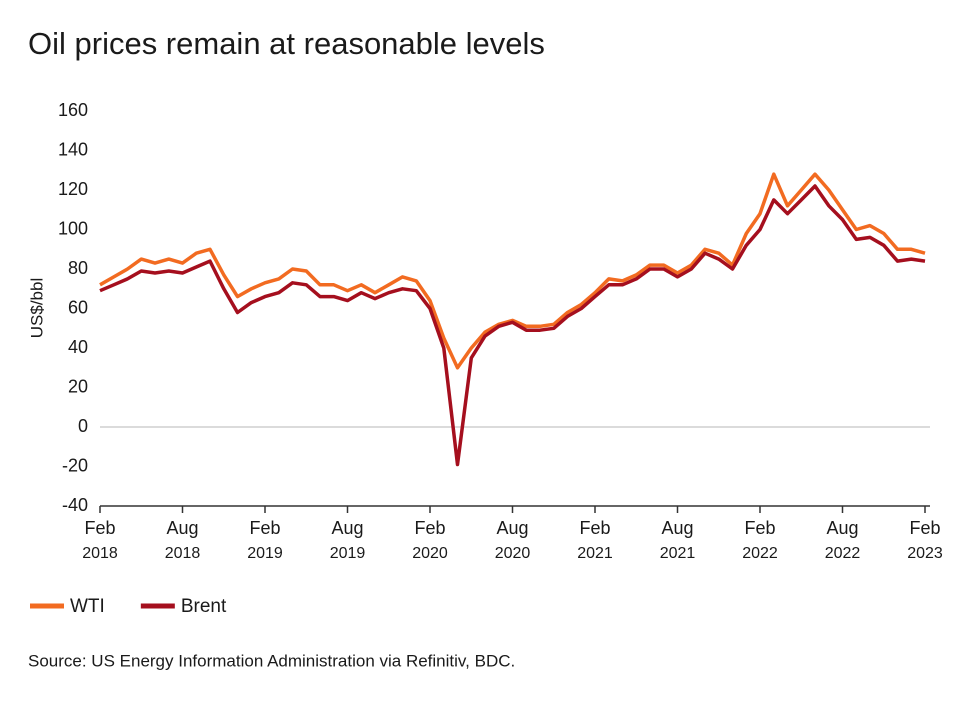 The height and width of the screenshot is (709, 960). Describe the element at coordinates (73, 110) in the screenshot. I see `y-tick-label: 160` at that location.